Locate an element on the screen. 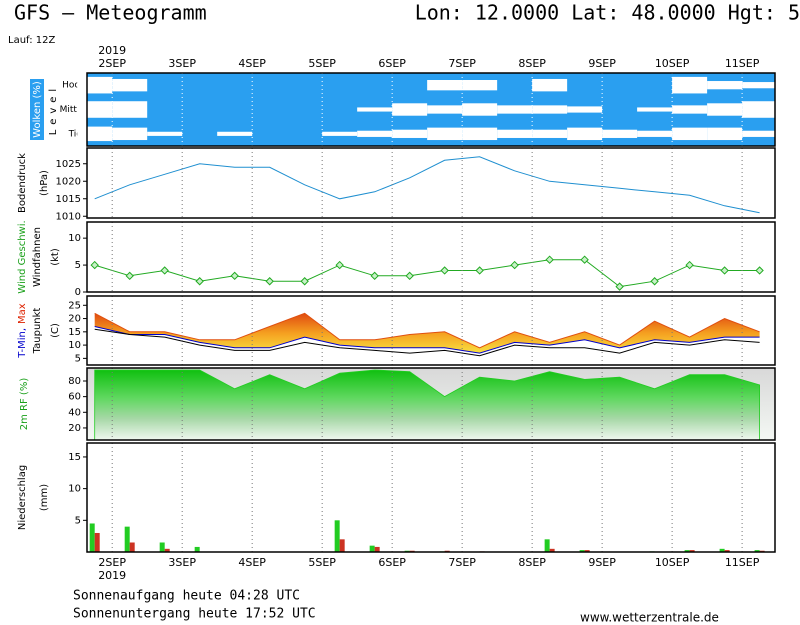 The width and height of the screenshot is (800, 625). y-tick-label: 20 is located at coordinates (74, 319).